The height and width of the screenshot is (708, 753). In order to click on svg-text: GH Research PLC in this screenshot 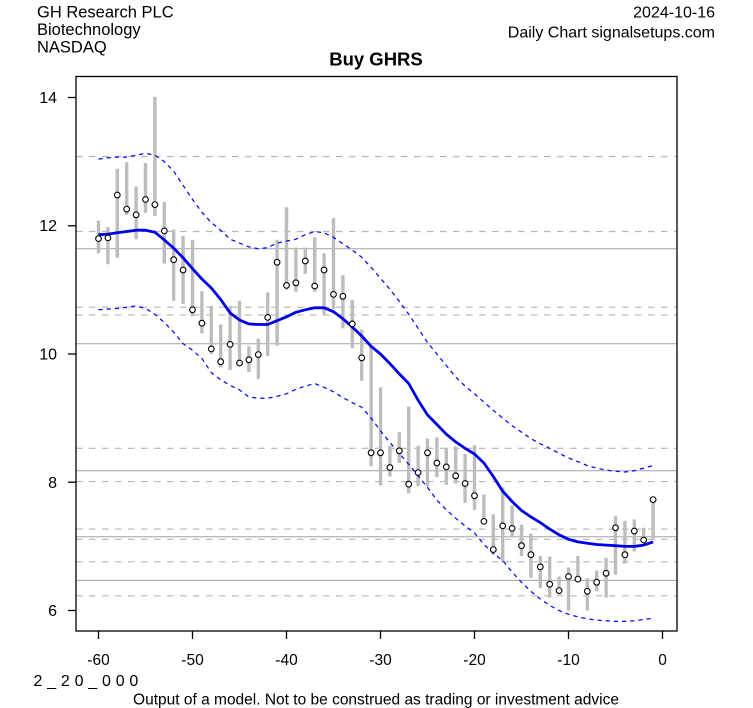, I will do `click(105, 13)`.